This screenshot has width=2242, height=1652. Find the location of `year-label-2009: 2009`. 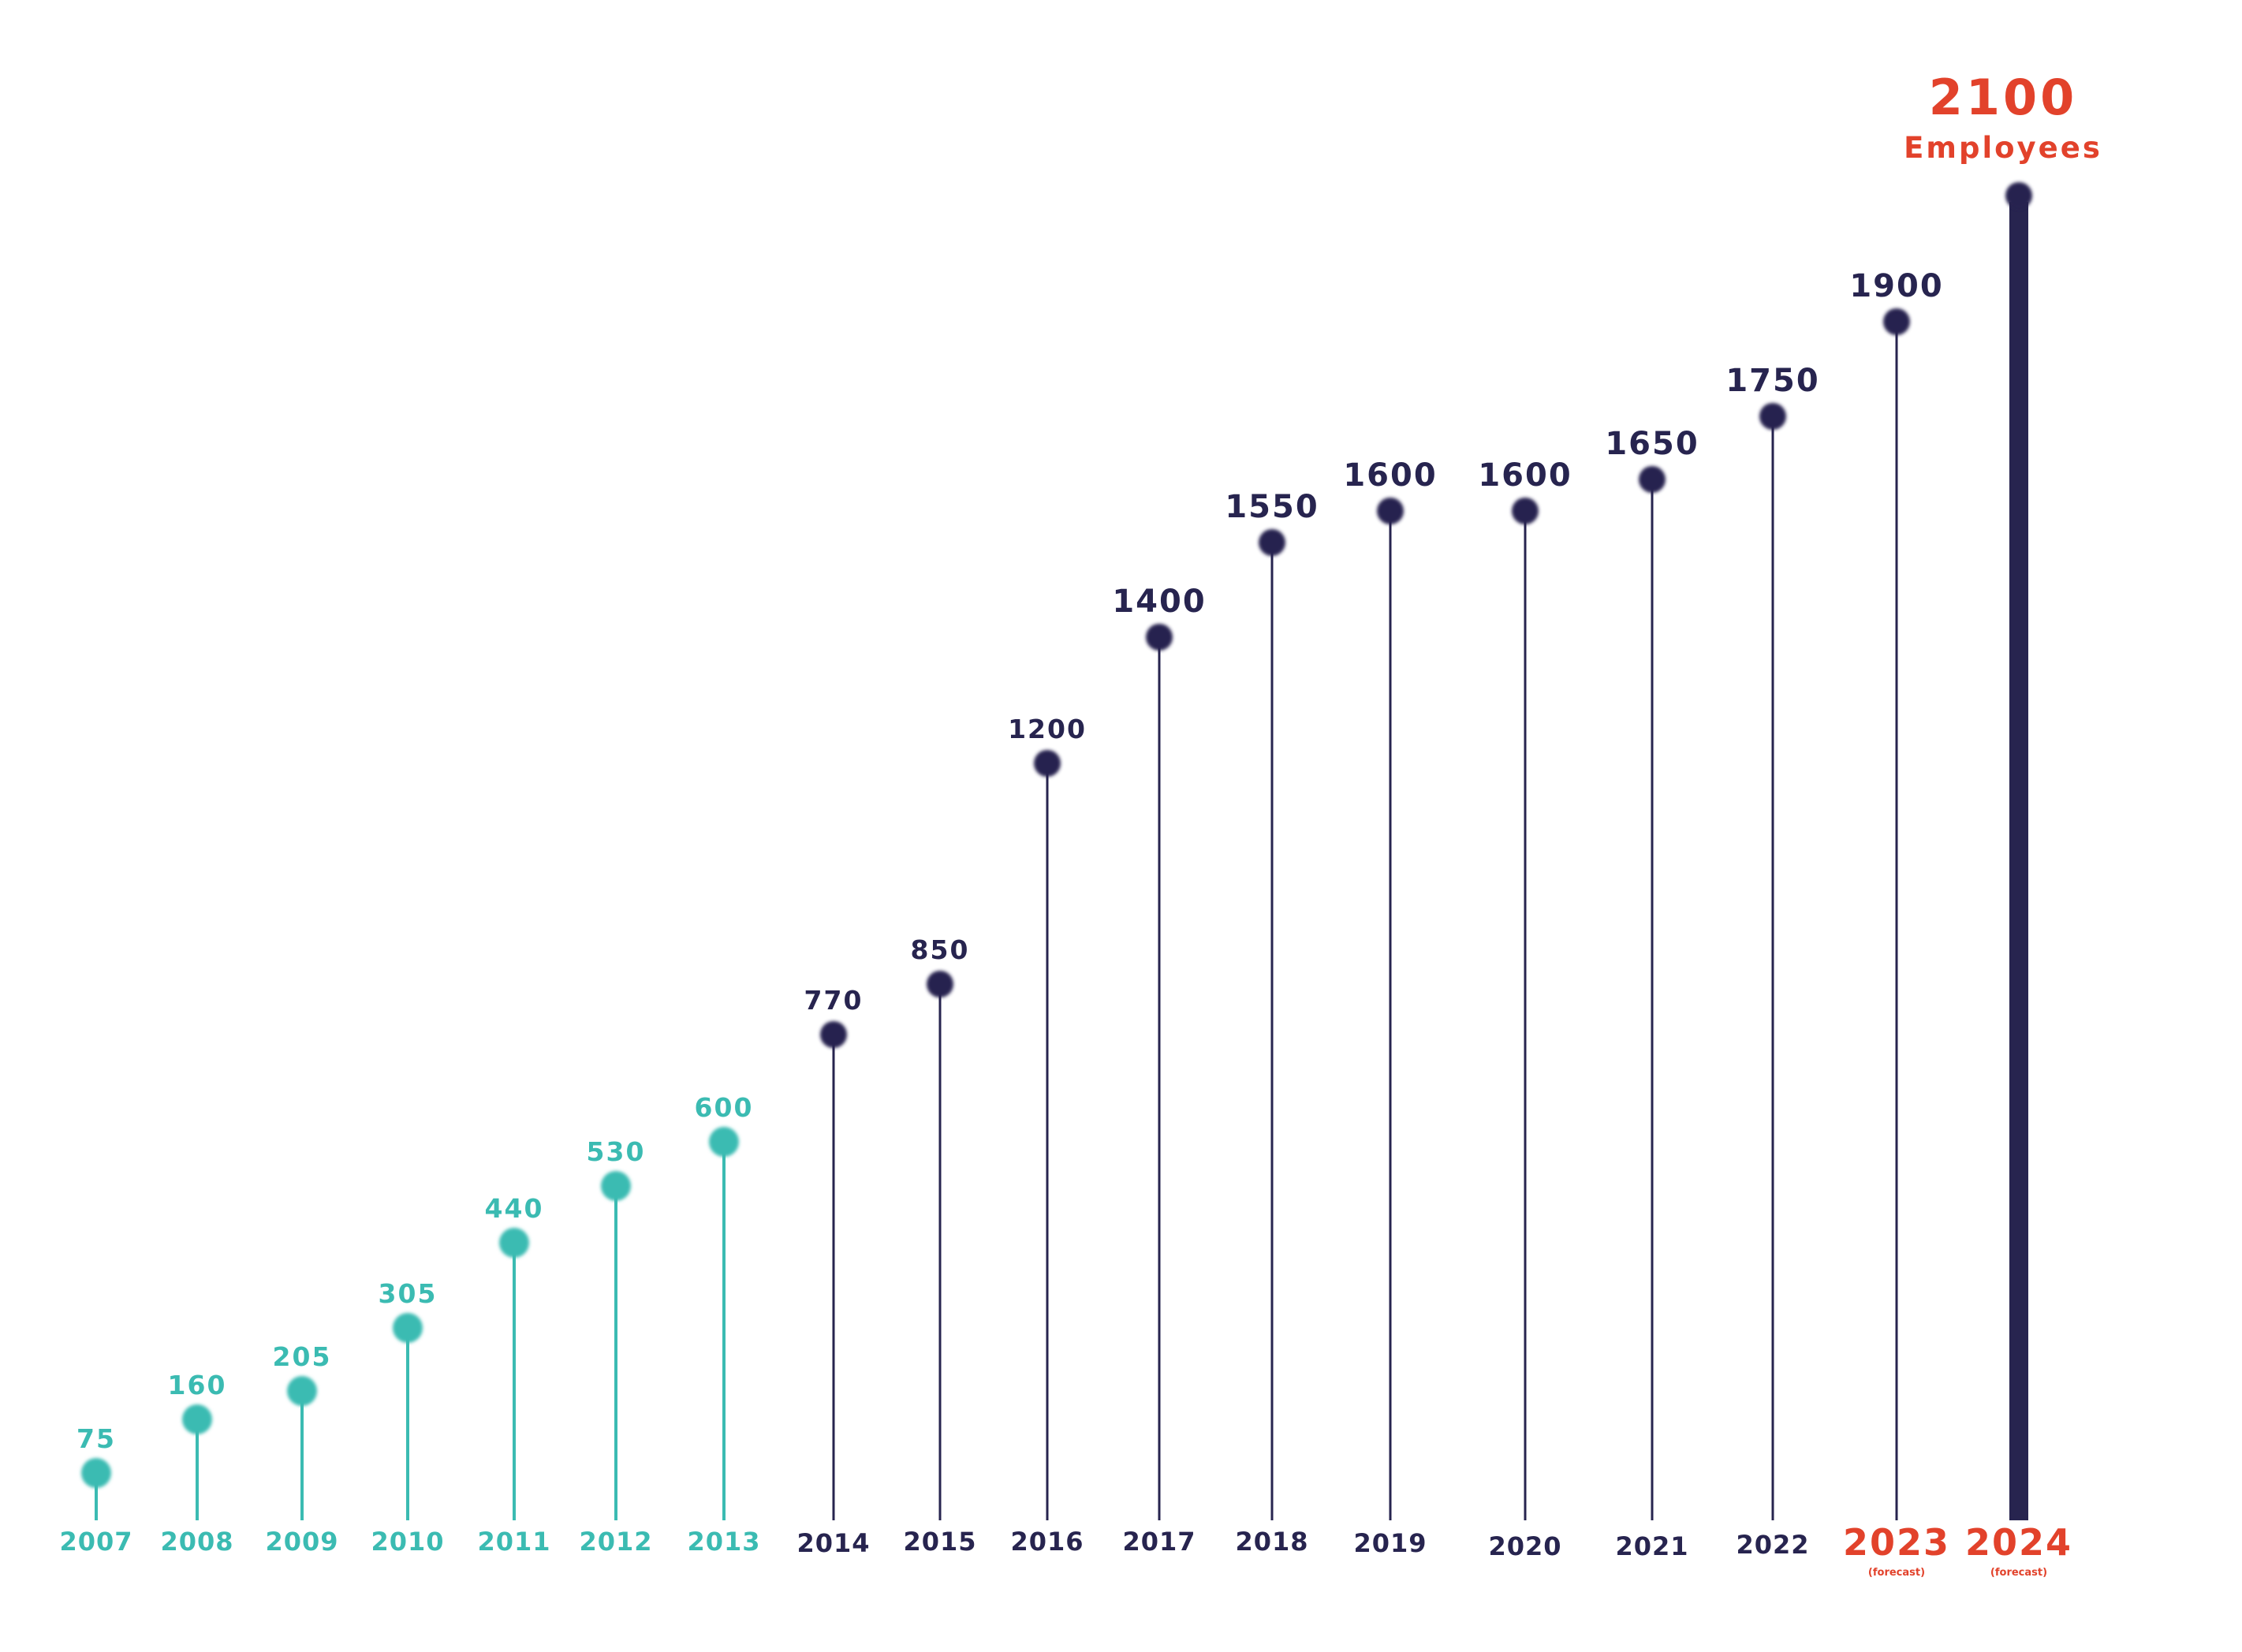

year-label-2009: 2009 is located at coordinates (301, 1542).